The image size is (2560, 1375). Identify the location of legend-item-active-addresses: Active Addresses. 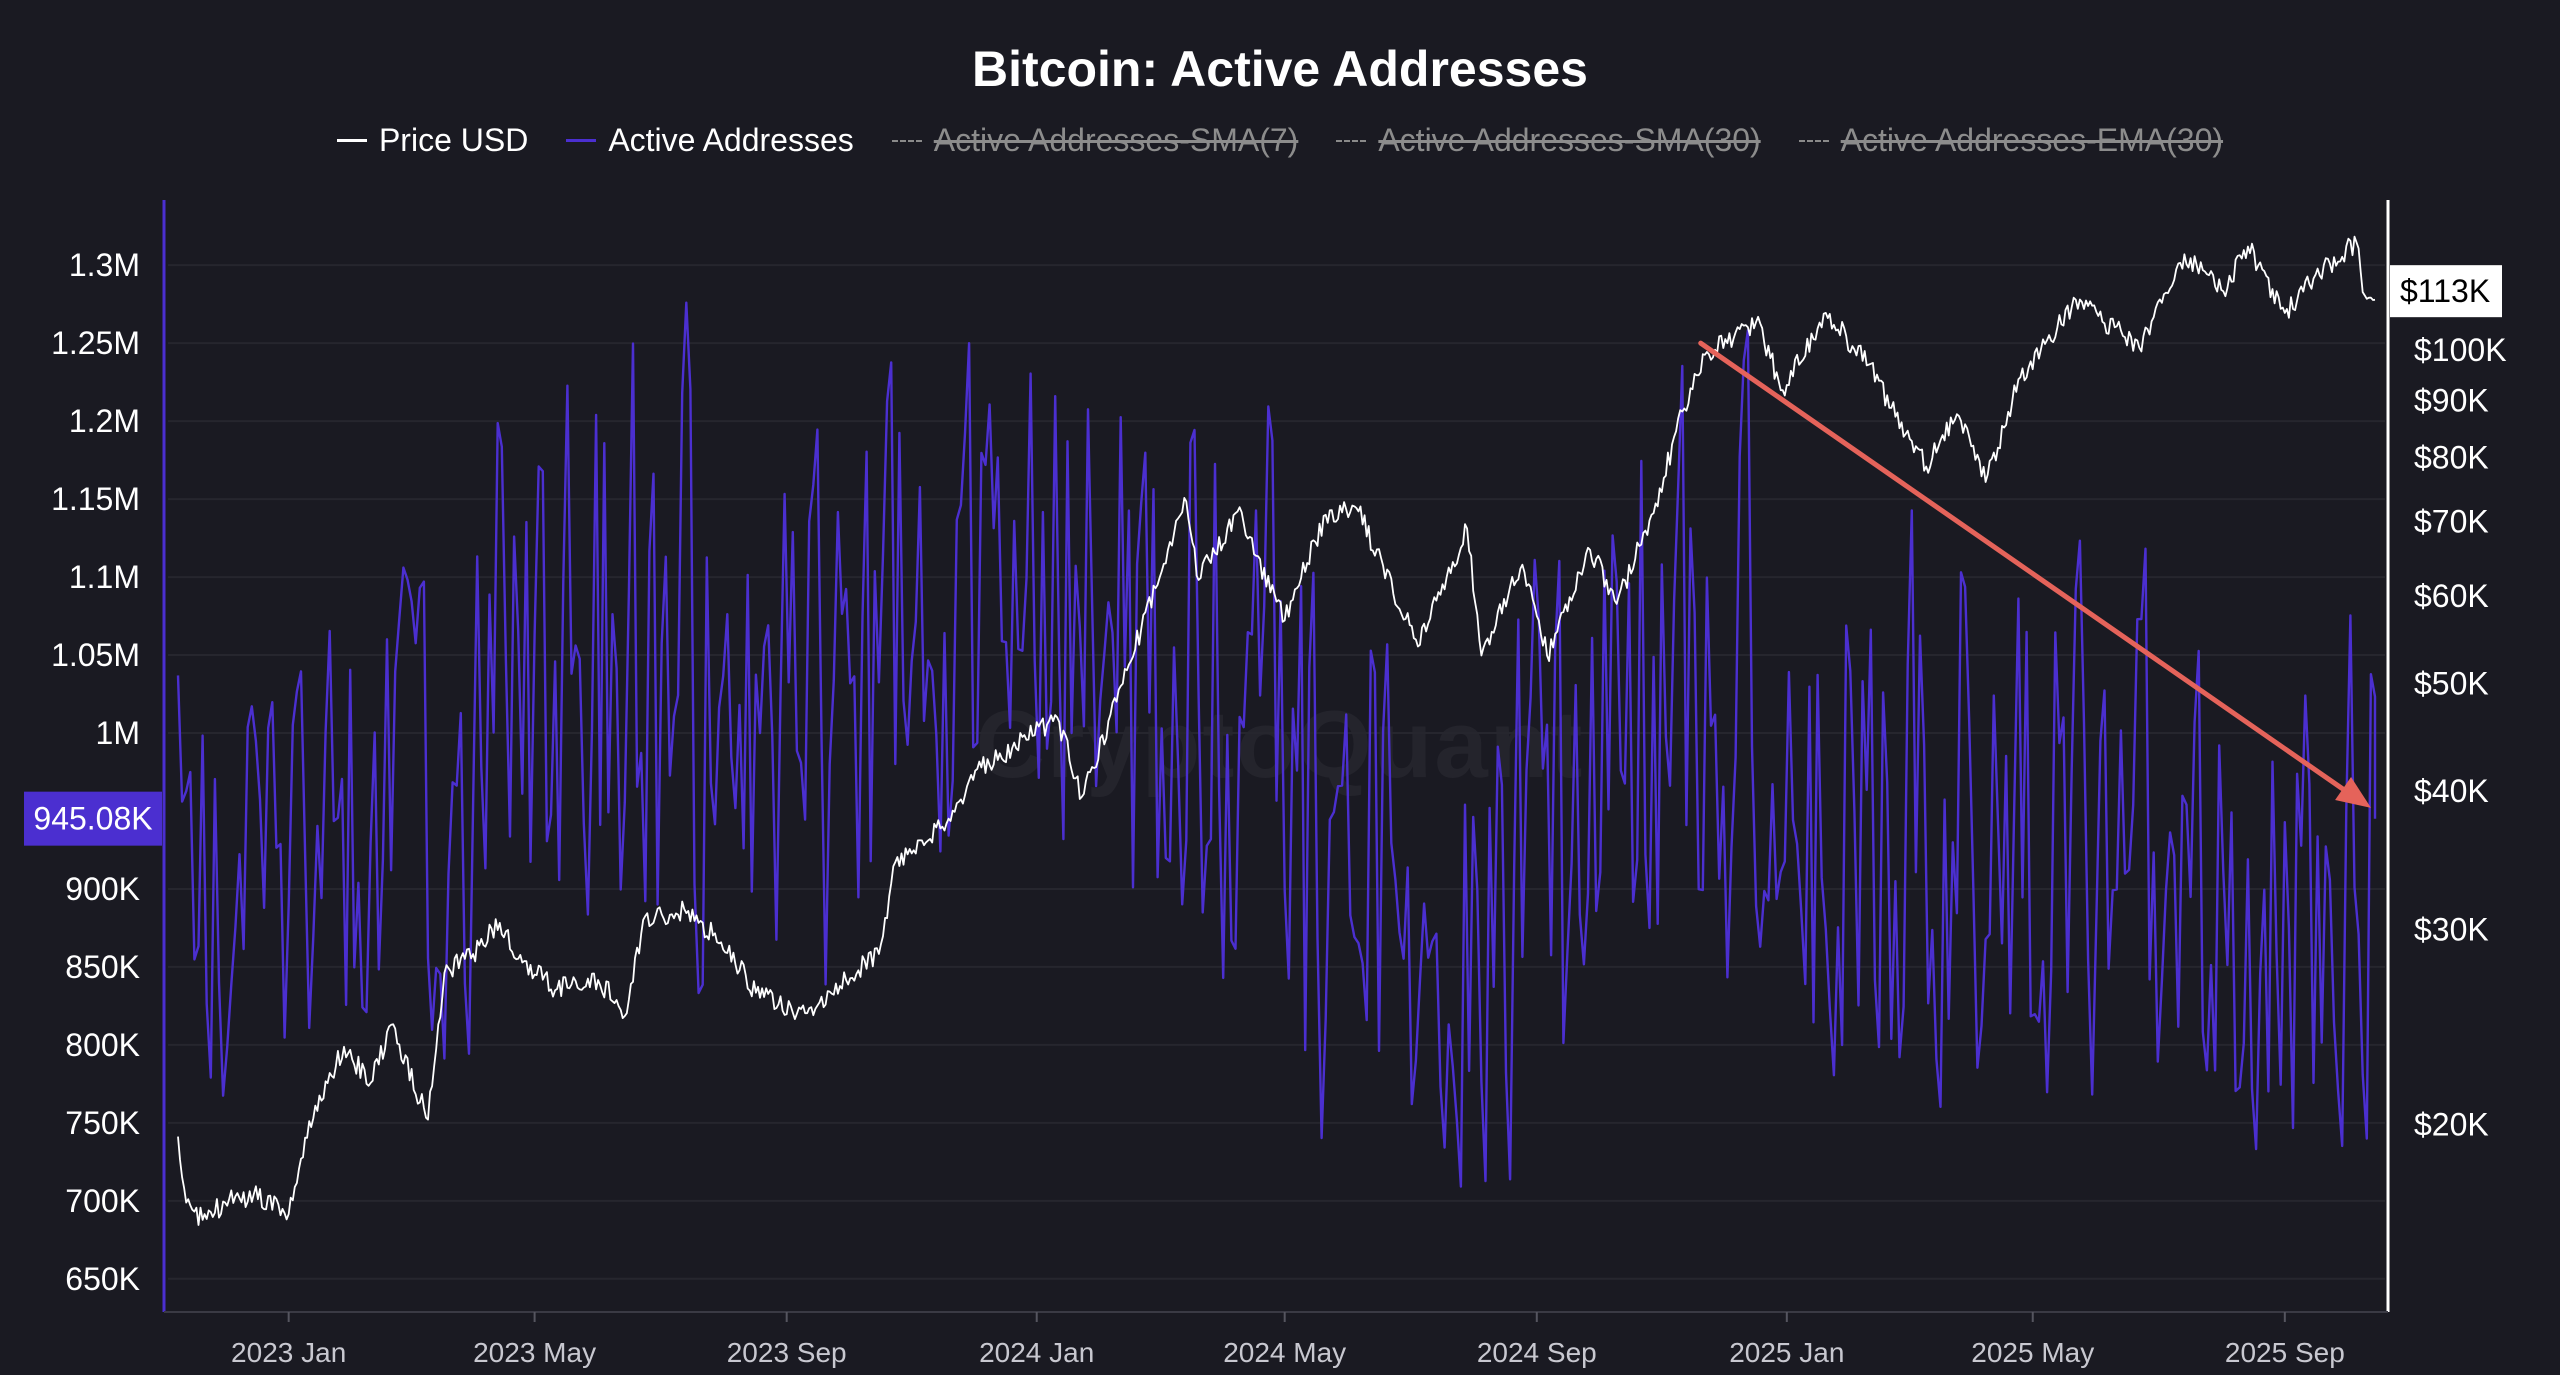
(710, 140).